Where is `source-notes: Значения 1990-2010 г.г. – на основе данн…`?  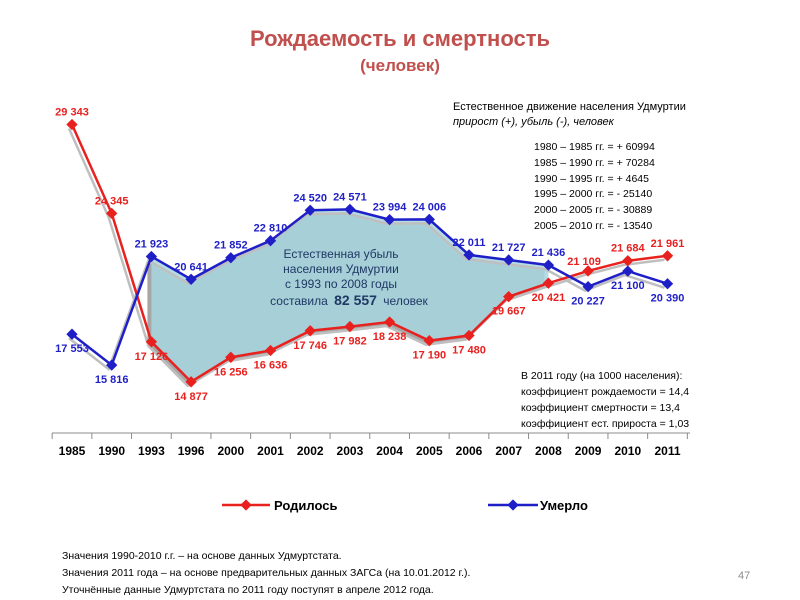
source-notes: Значения 1990-2010 г.г. – на основе данн… is located at coordinates (266, 573).